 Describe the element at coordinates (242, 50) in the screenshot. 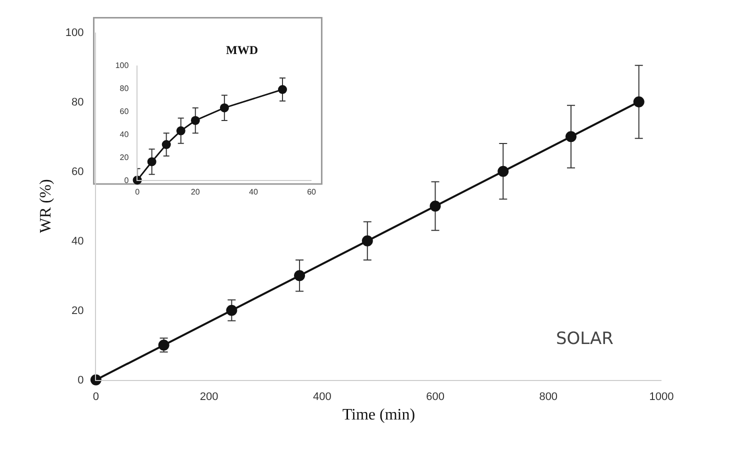

I see `chart-title: MWD` at that location.